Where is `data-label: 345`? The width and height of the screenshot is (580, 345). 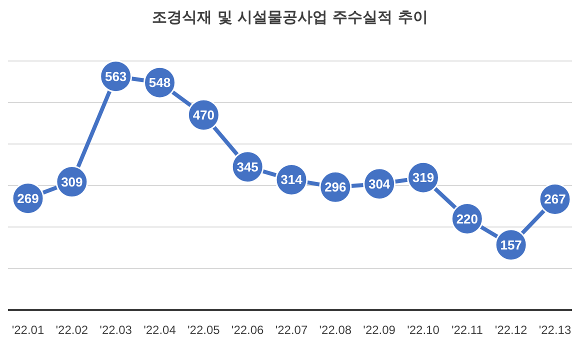
data-label: 345 is located at coordinates (247, 166).